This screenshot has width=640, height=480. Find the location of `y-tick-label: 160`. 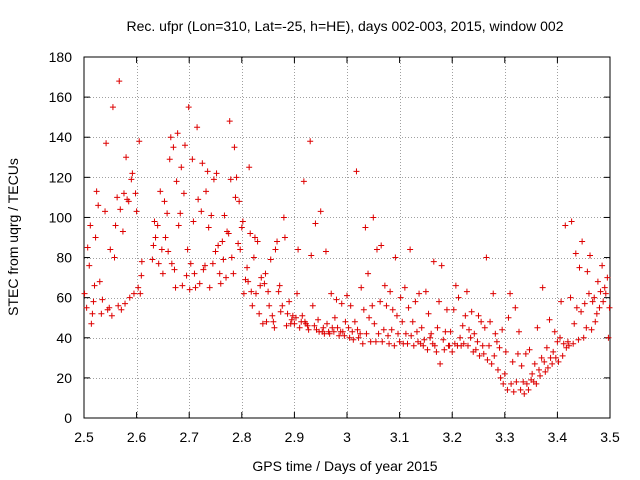

y-tick-label: 160 is located at coordinates (61, 97).